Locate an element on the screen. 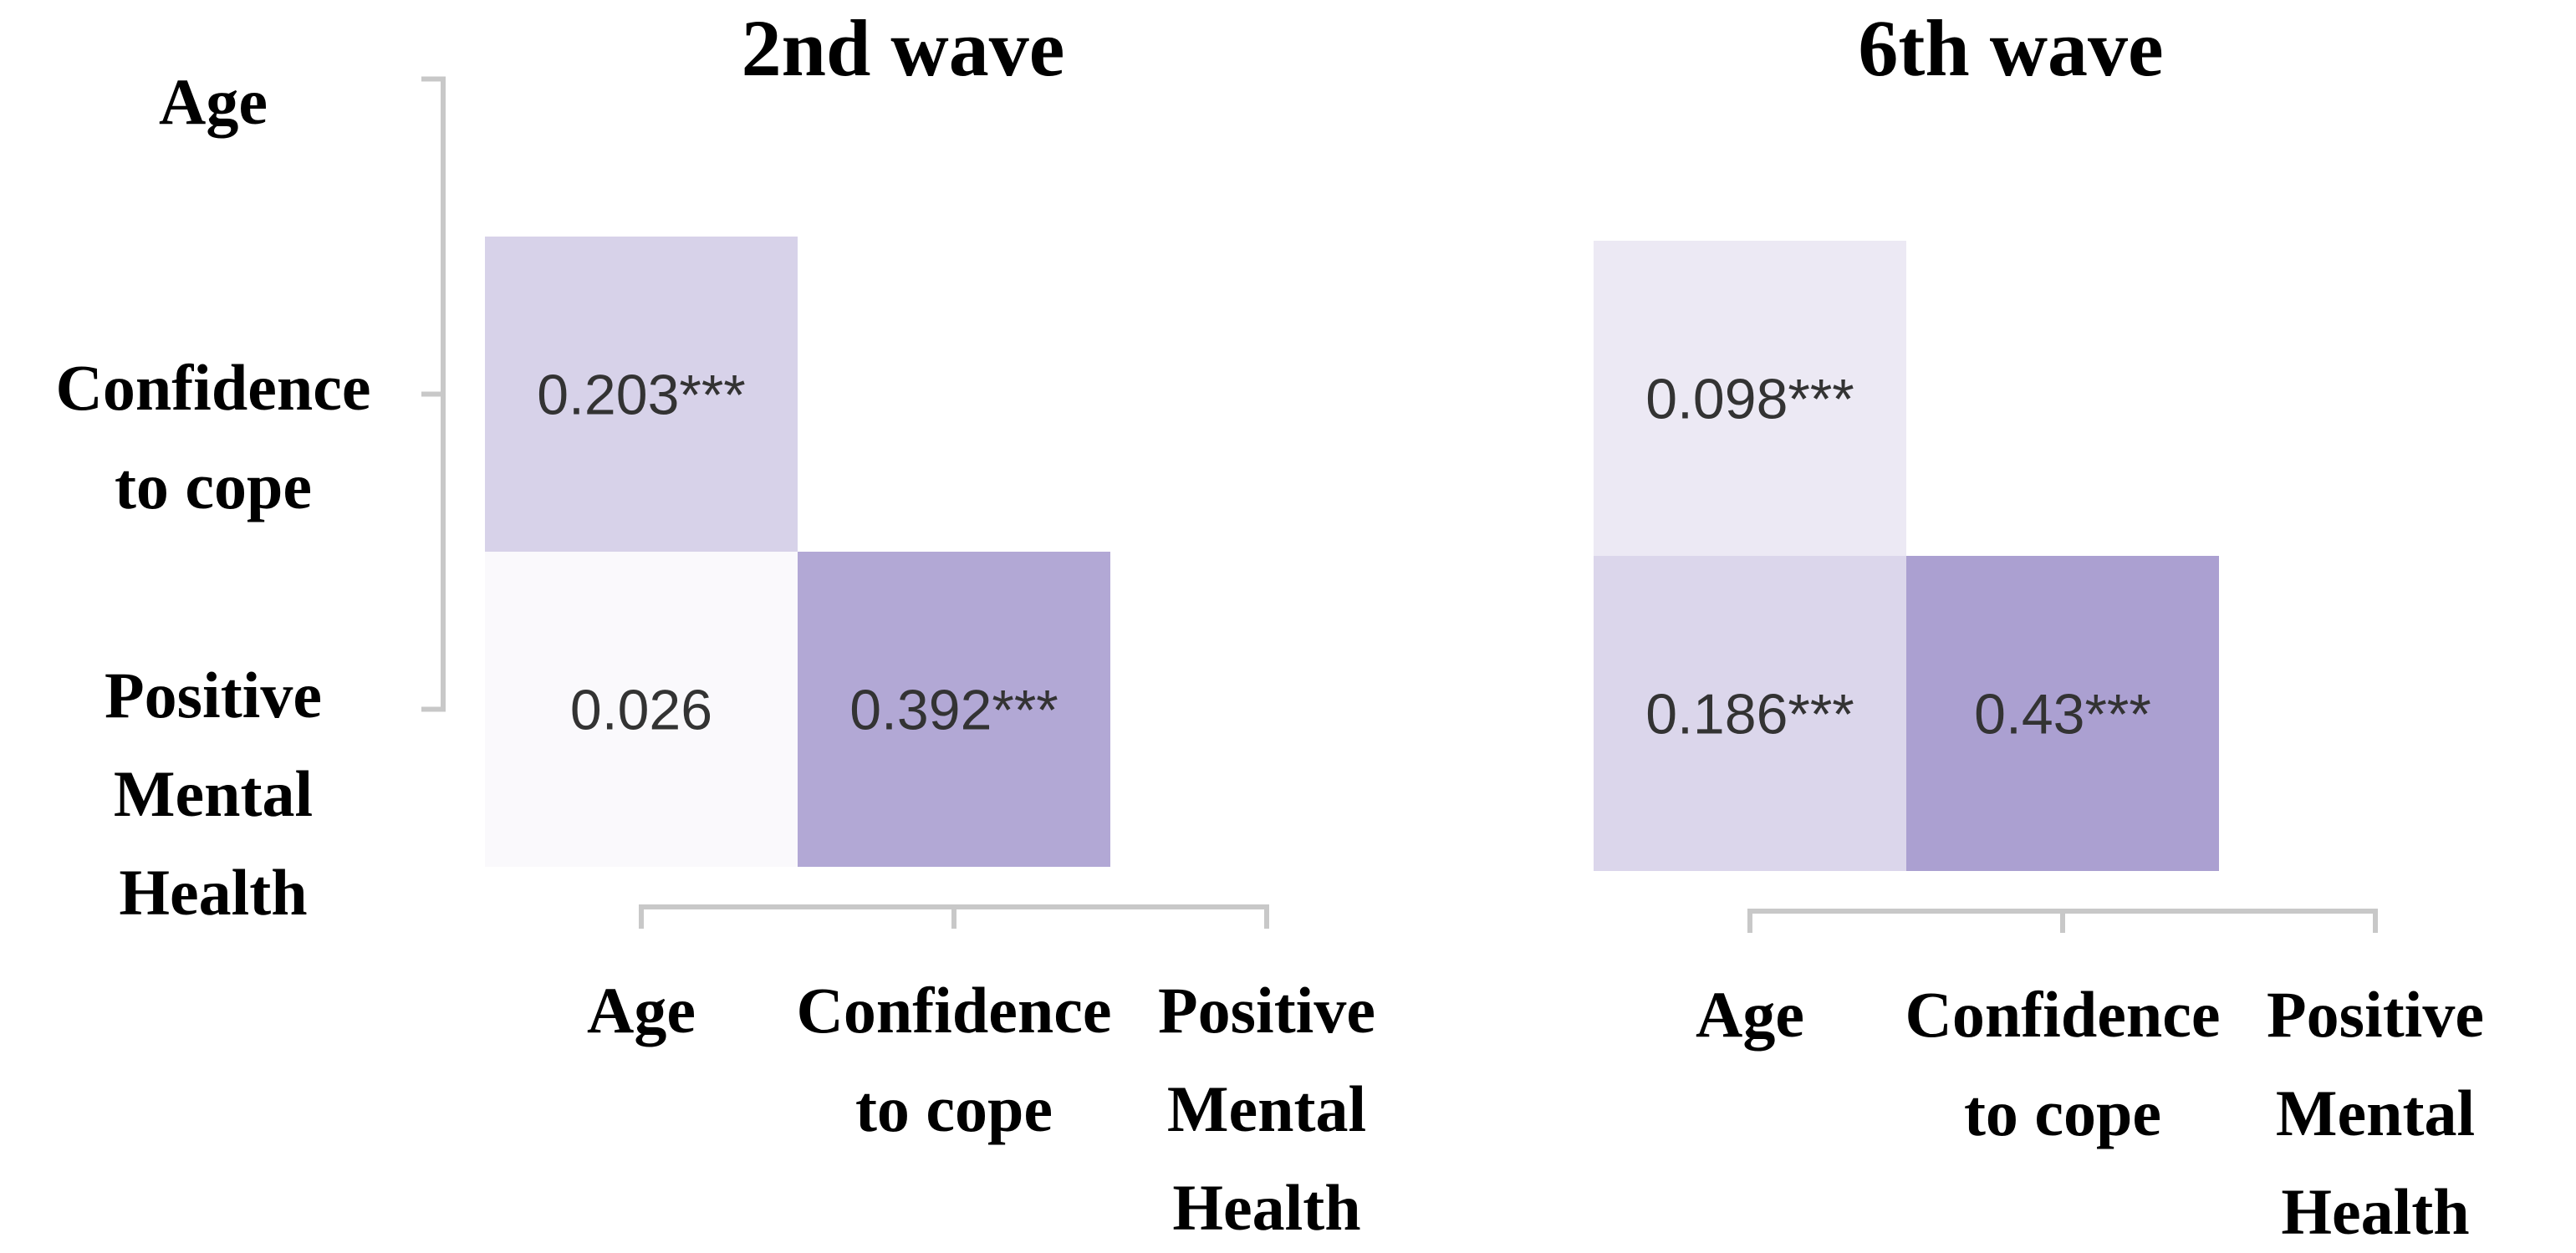  y-tick-label-age: Age is located at coordinates (213, 101).